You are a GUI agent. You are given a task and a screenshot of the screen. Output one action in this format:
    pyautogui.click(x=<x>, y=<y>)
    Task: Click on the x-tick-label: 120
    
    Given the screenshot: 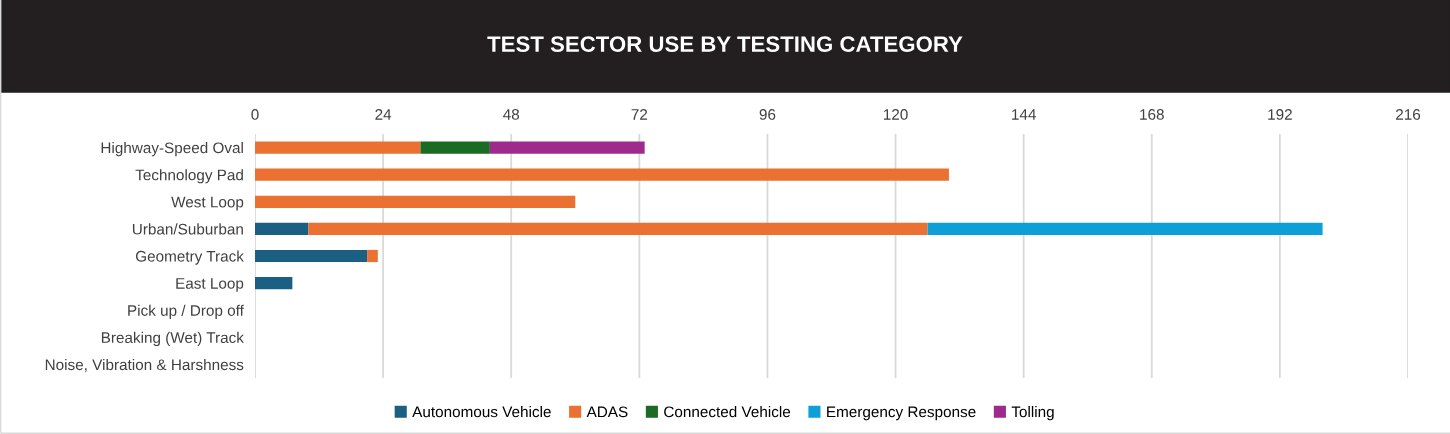 What is the action you would take?
    pyautogui.click(x=895, y=114)
    